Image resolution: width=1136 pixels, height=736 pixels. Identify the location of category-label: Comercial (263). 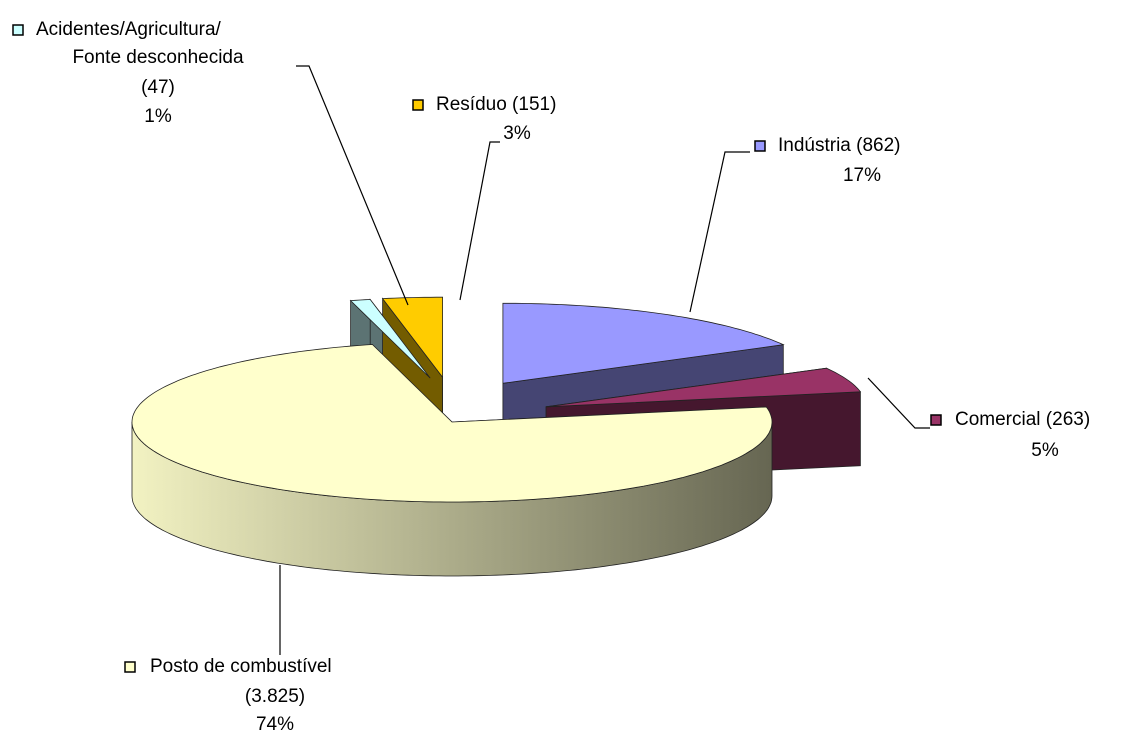
(1022, 419).